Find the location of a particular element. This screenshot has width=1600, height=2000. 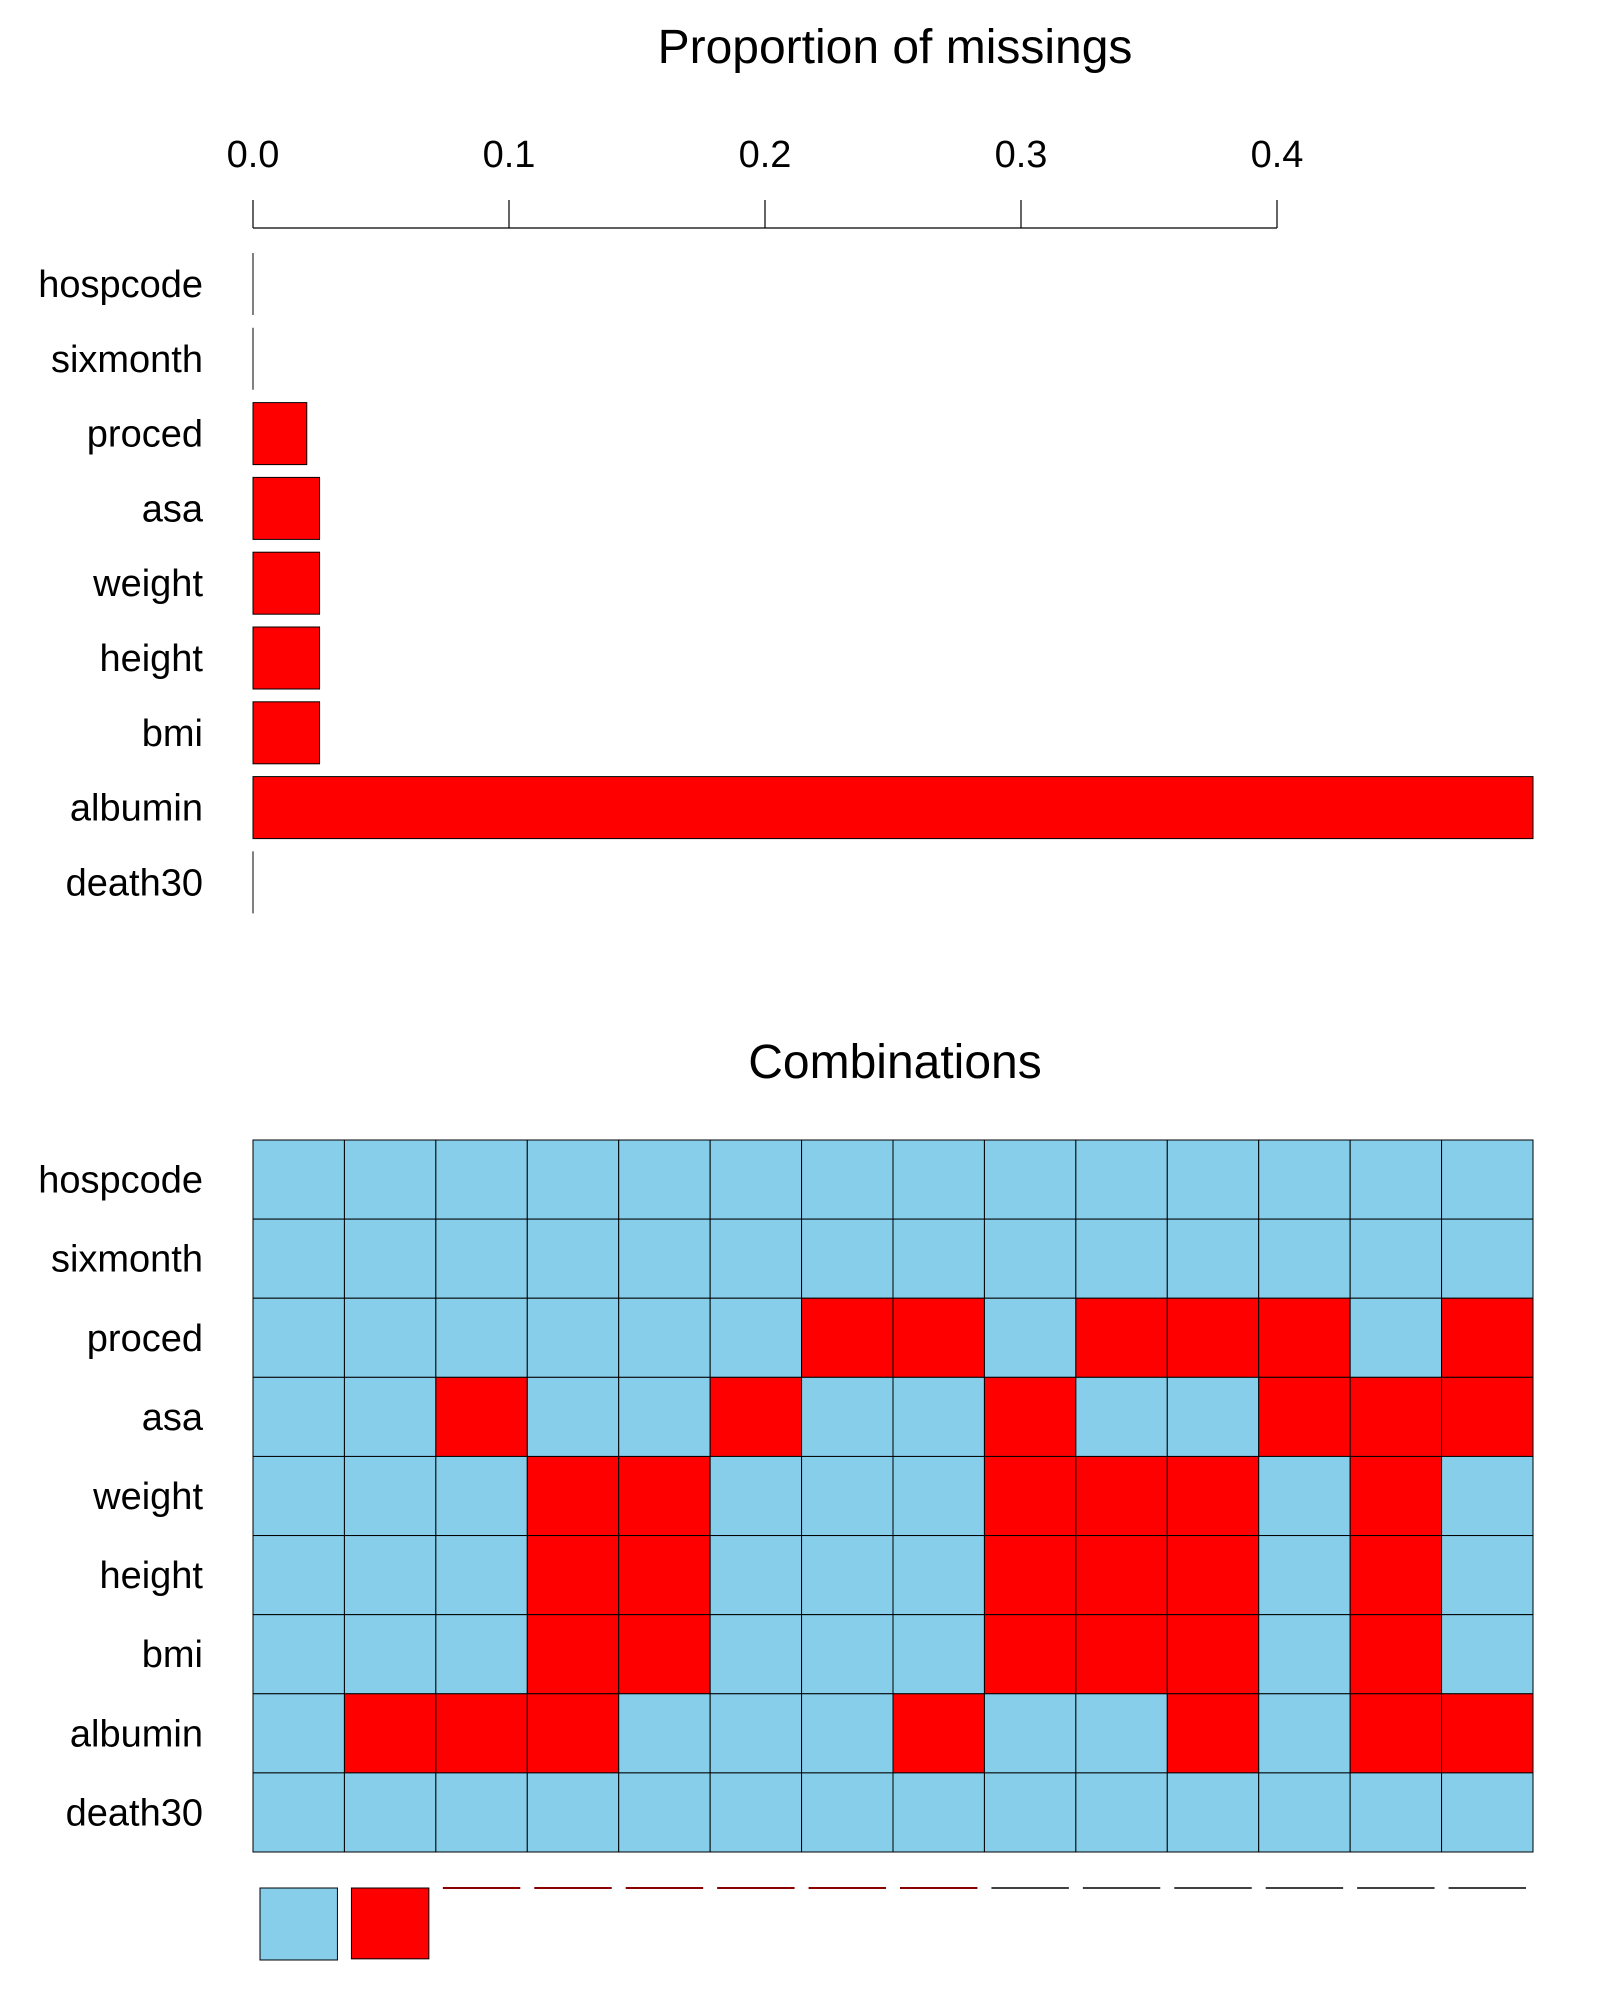

combination-row-label: proced is located at coordinates (145, 1339).